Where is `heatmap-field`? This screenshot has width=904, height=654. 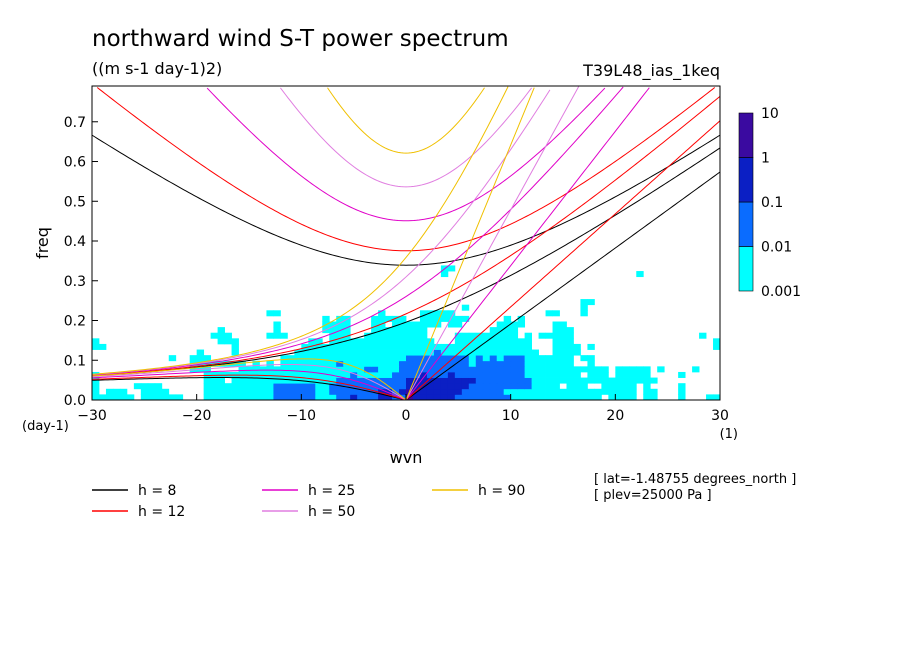 heatmap-field is located at coordinates (406, 333).